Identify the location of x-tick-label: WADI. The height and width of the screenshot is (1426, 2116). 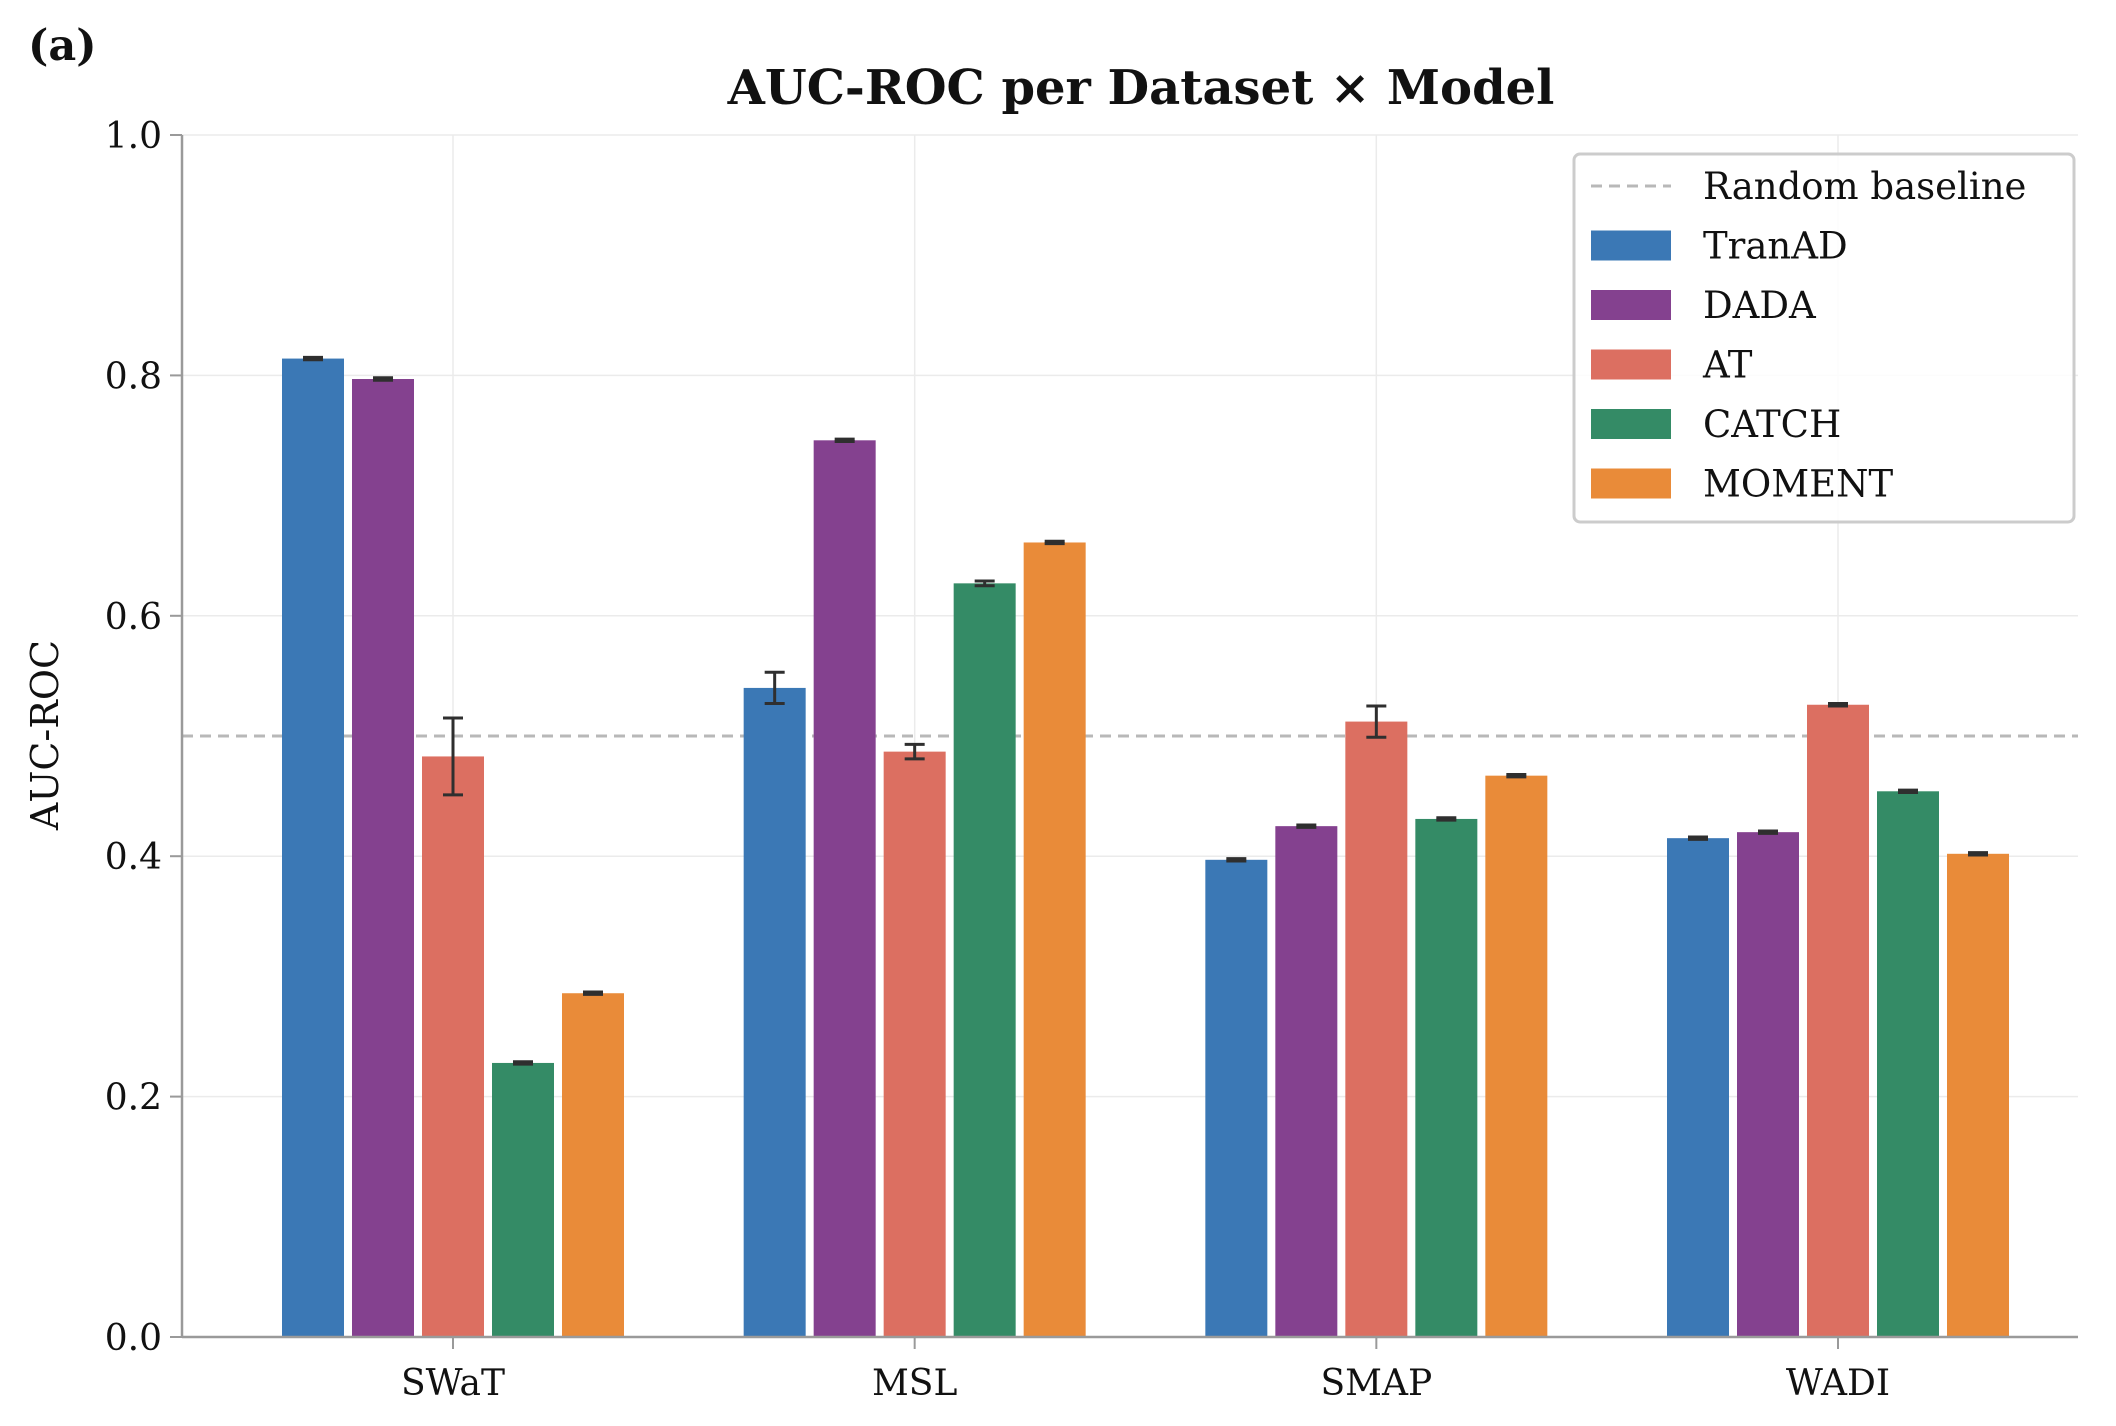
(1838, 1383).